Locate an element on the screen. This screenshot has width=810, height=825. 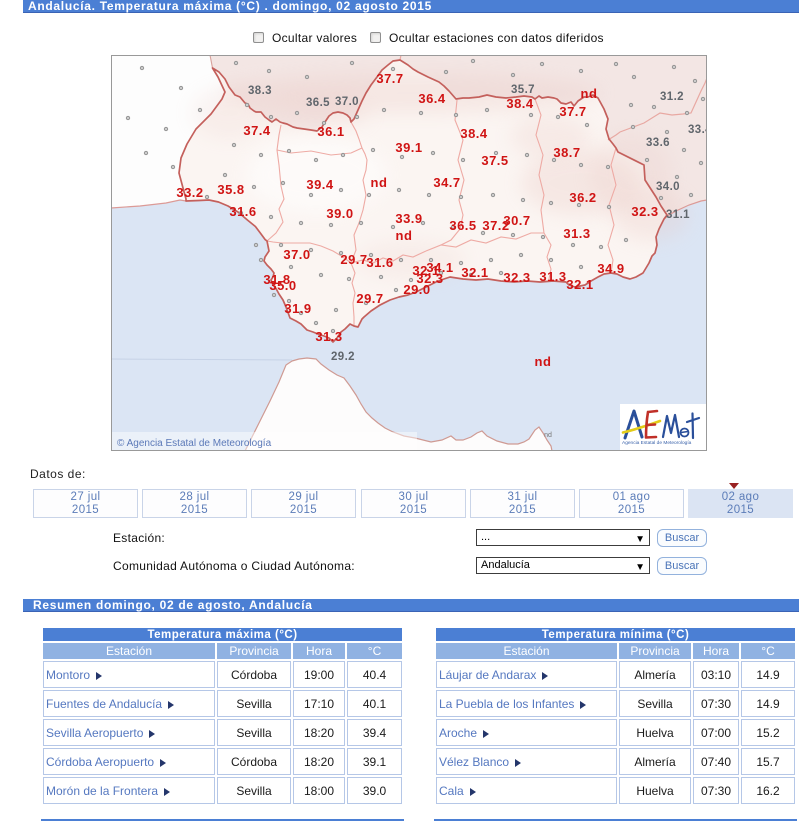
svg-text: 31.8 is located at coordinates (276, 279).